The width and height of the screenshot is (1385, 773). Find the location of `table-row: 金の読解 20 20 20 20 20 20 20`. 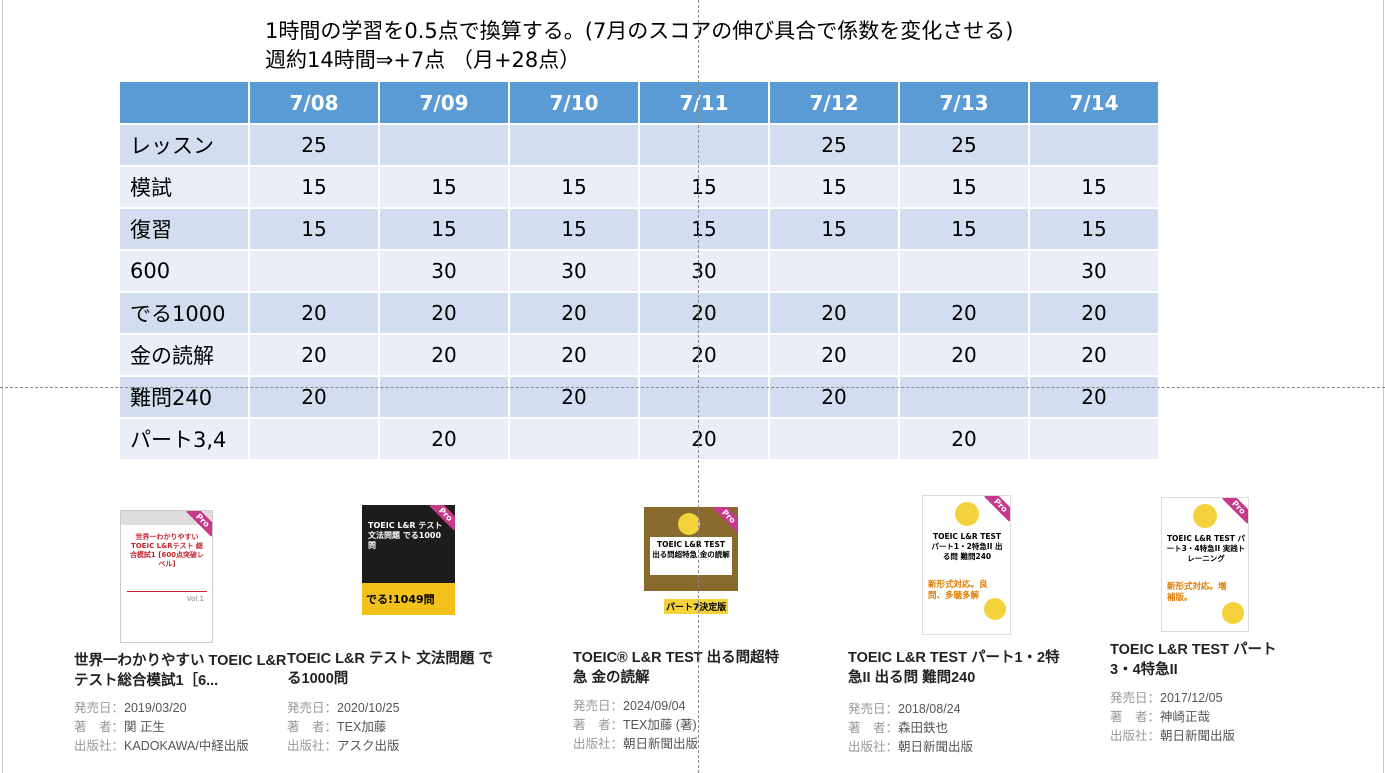

table-row: 金の読解 20 20 20 20 20 20 20 is located at coordinates (639, 355).